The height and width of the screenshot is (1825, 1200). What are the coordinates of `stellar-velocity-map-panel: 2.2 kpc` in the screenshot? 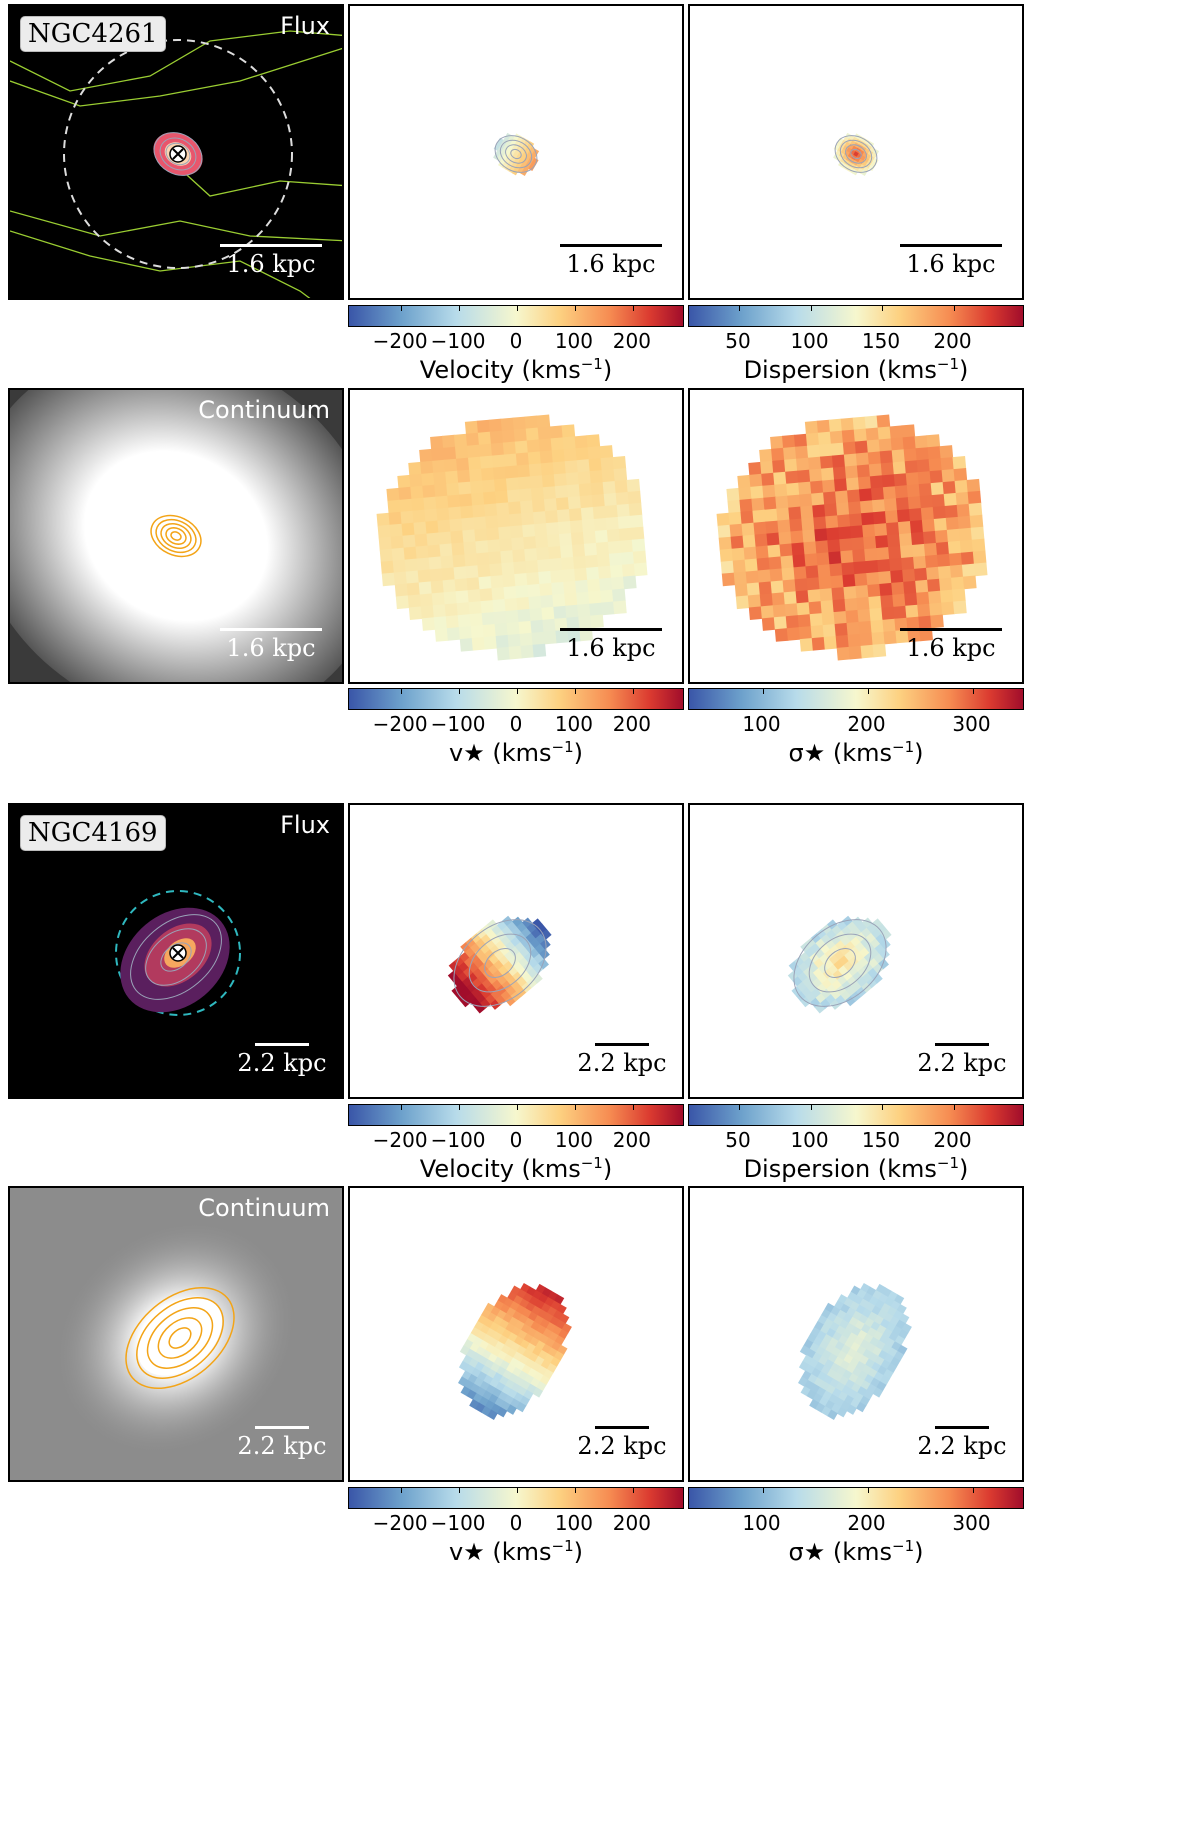 It's located at (516, 1334).